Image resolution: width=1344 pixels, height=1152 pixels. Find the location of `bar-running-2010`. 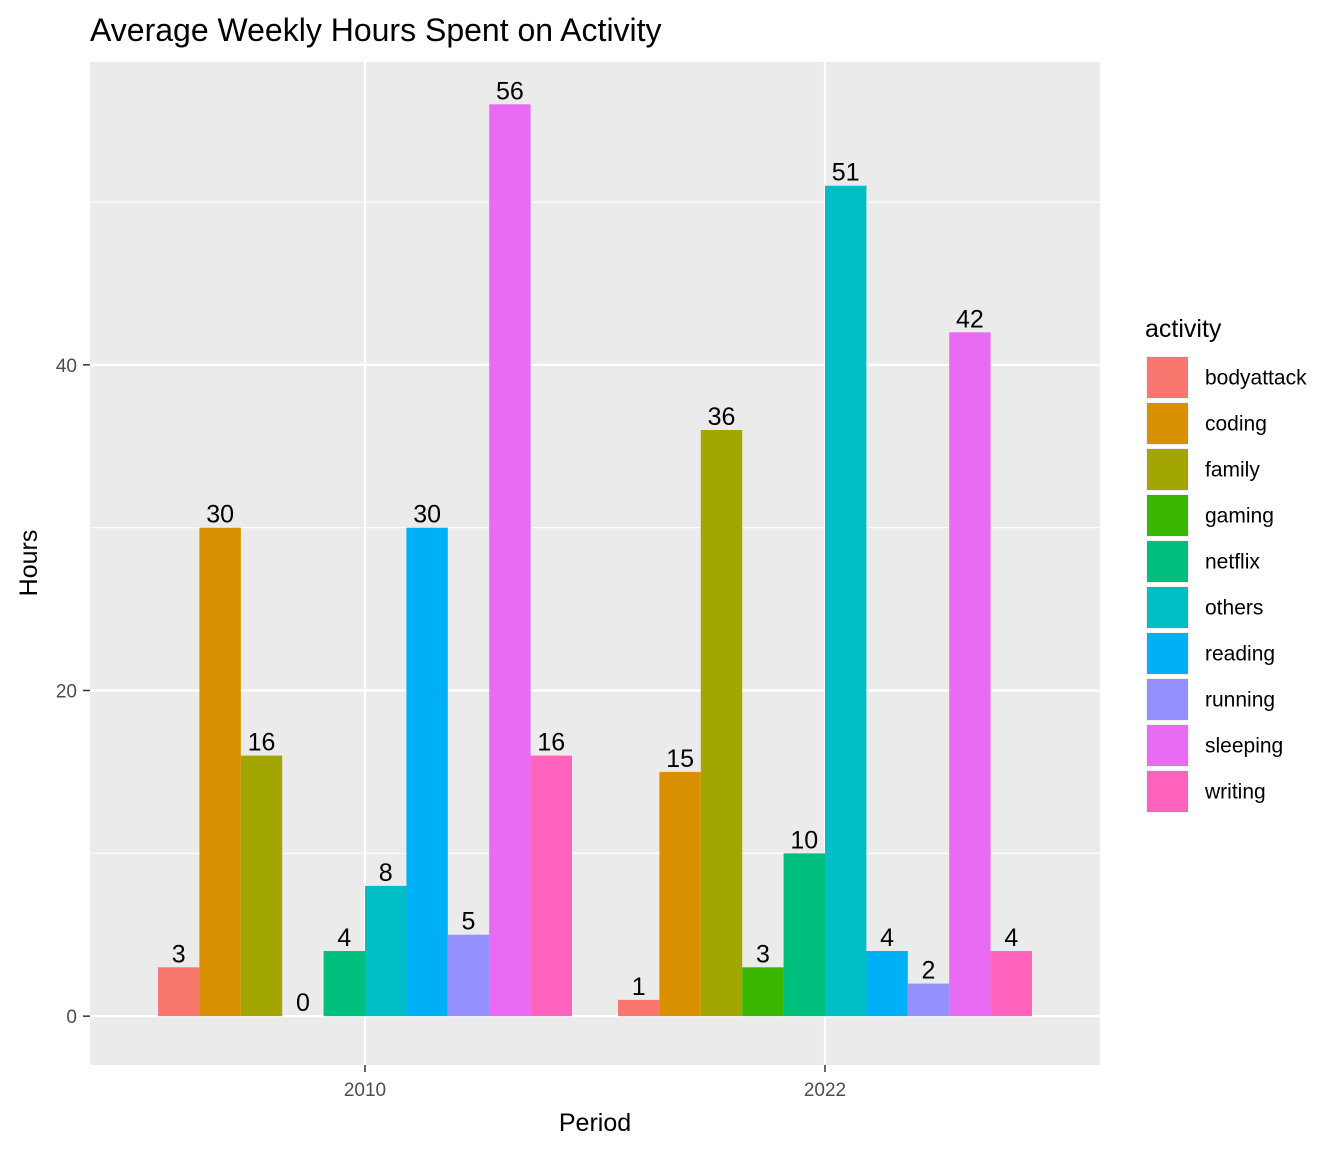

bar-running-2010 is located at coordinates (468, 975).